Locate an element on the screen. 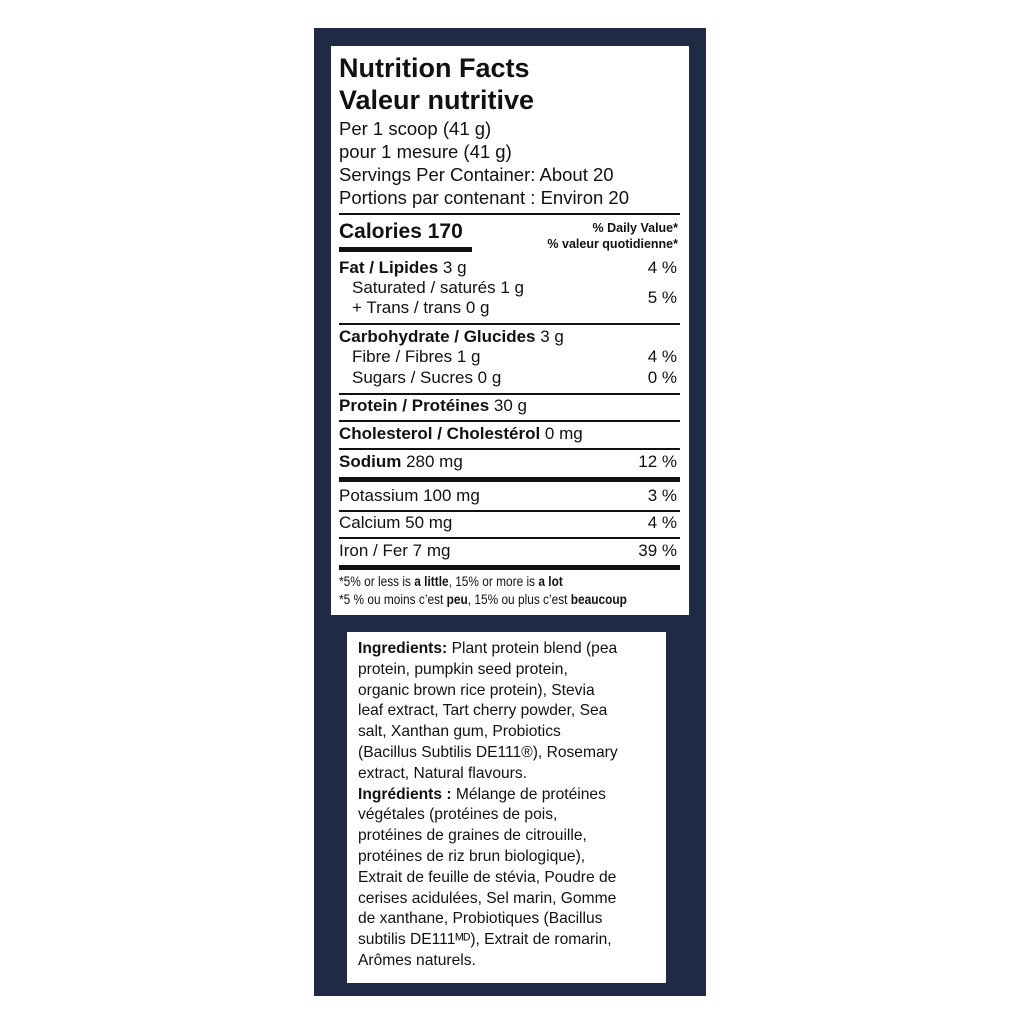 This screenshot has height=1020, width=1020. nutrient-amount: + Trans / trans 0 g is located at coordinates (421, 307).